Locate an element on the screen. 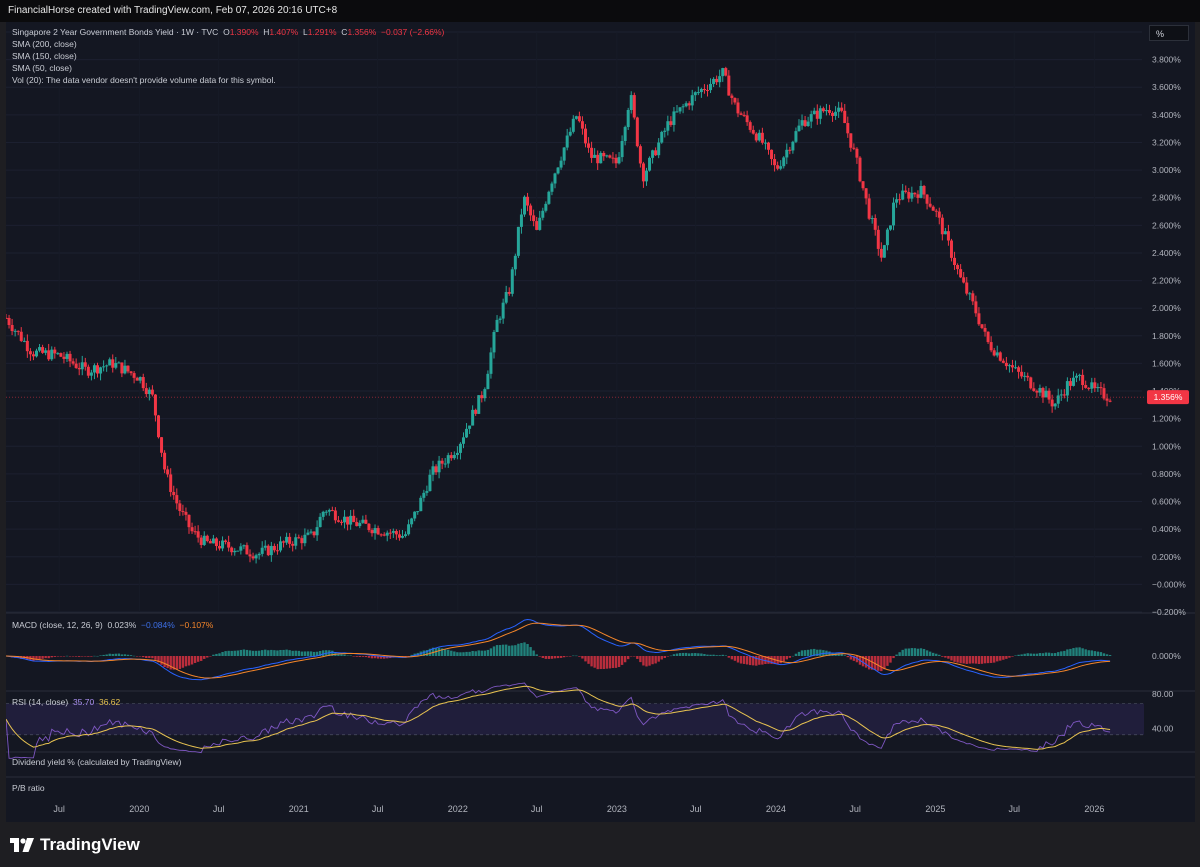 The image size is (1200, 867). price-scale-unit-button: % is located at coordinates (1169, 33).